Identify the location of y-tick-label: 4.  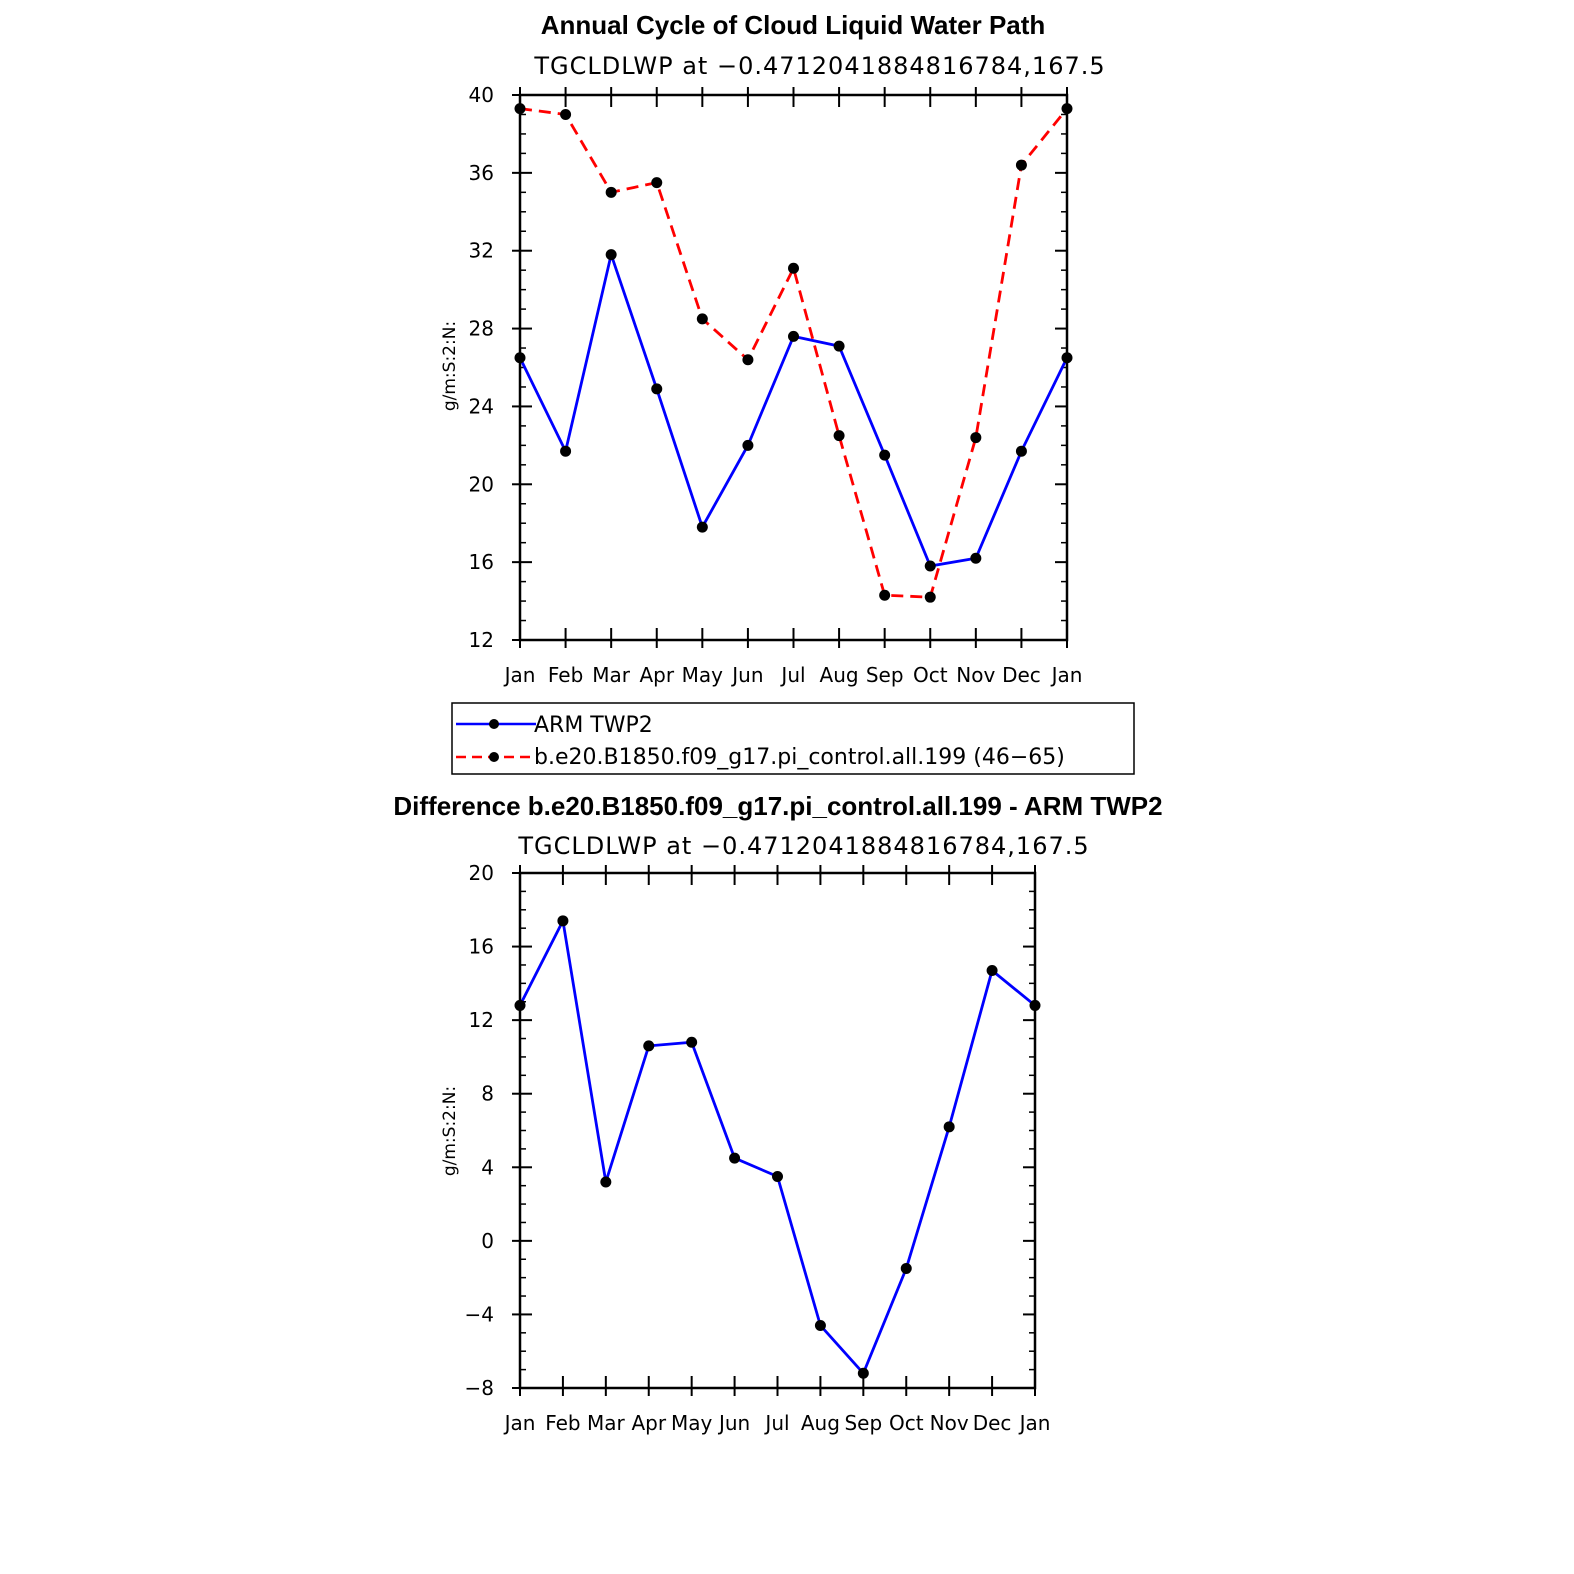
(487, 1167).